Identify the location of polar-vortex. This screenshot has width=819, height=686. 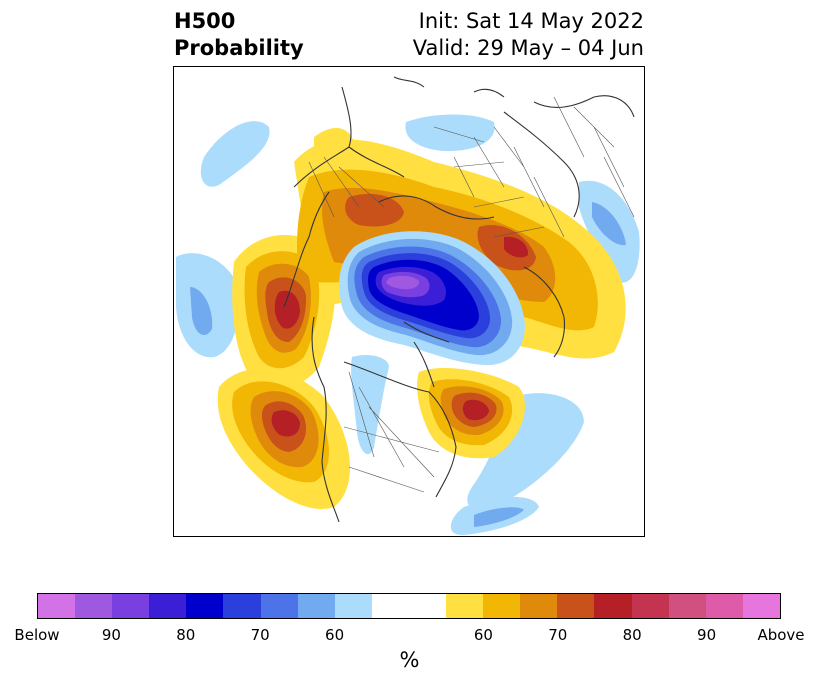
(432, 343).